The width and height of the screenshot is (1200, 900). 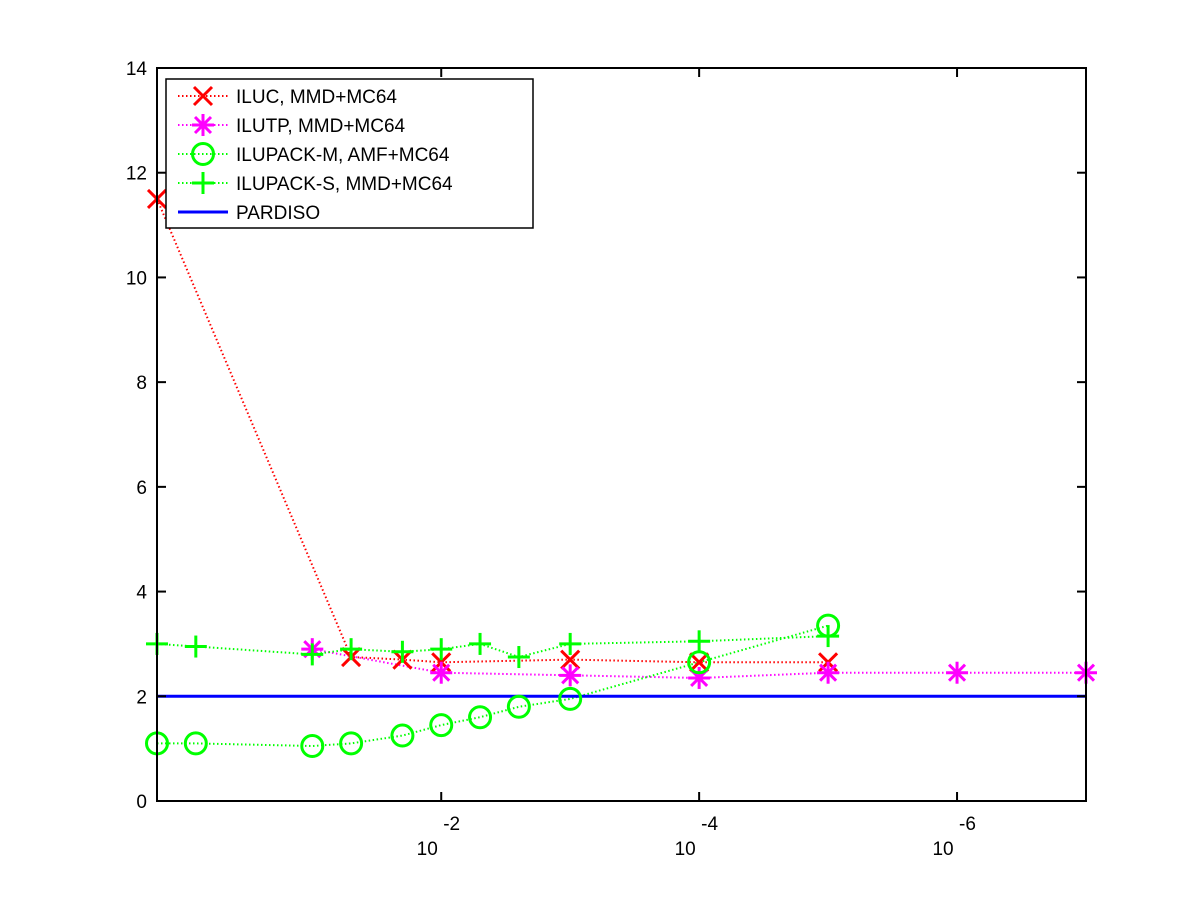 I want to click on legend-marker-ilutp-mmd-mc64, so click(x=203, y=125).